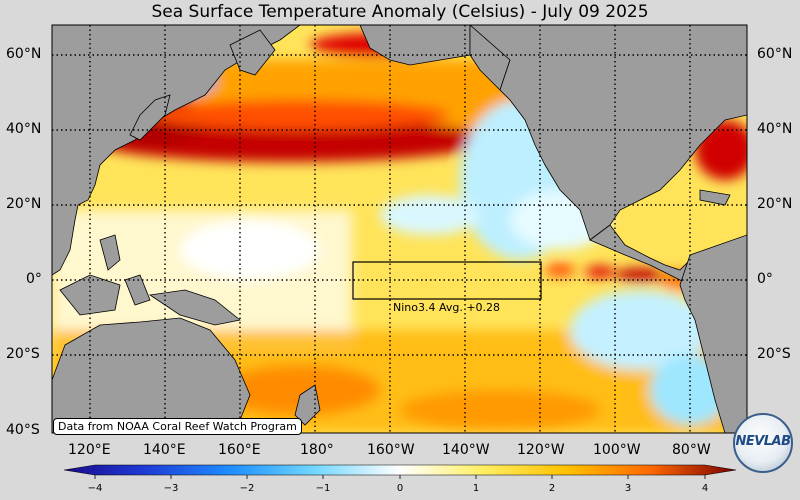  What do you see at coordinates (23, 430) in the screenshot?
I see `lat-label-40s-left: 40°S` at bounding box center [23, 430].